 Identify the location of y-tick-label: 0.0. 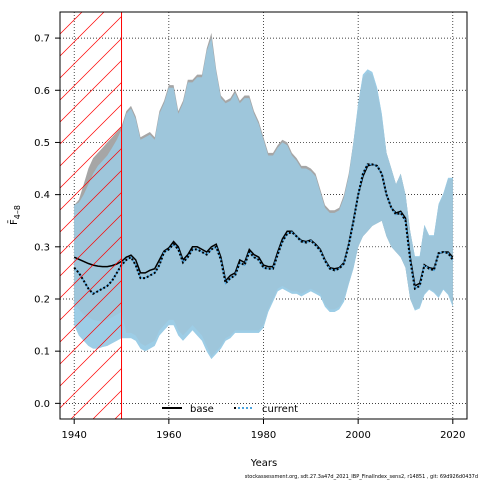
(42, 404).